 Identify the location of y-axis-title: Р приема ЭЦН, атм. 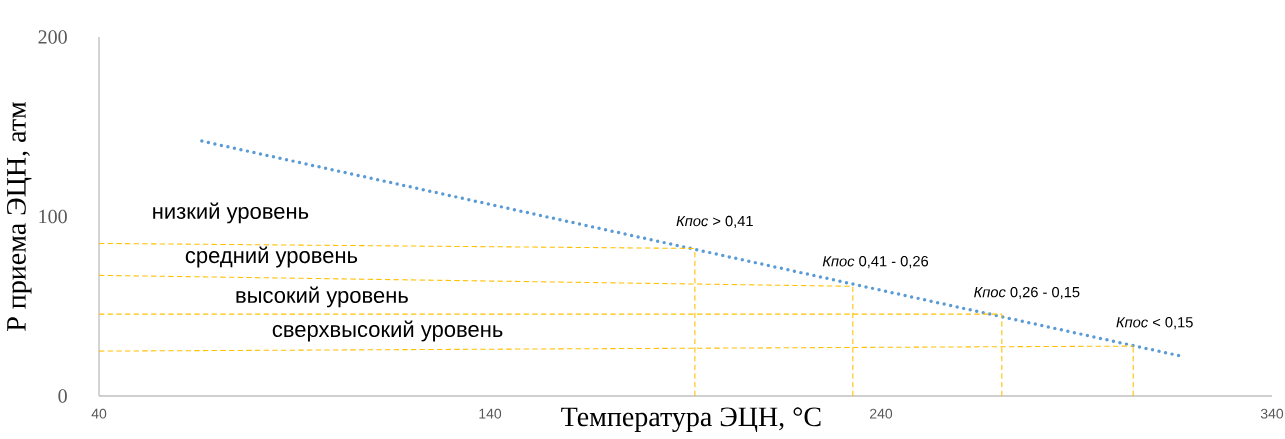
(19, 216).